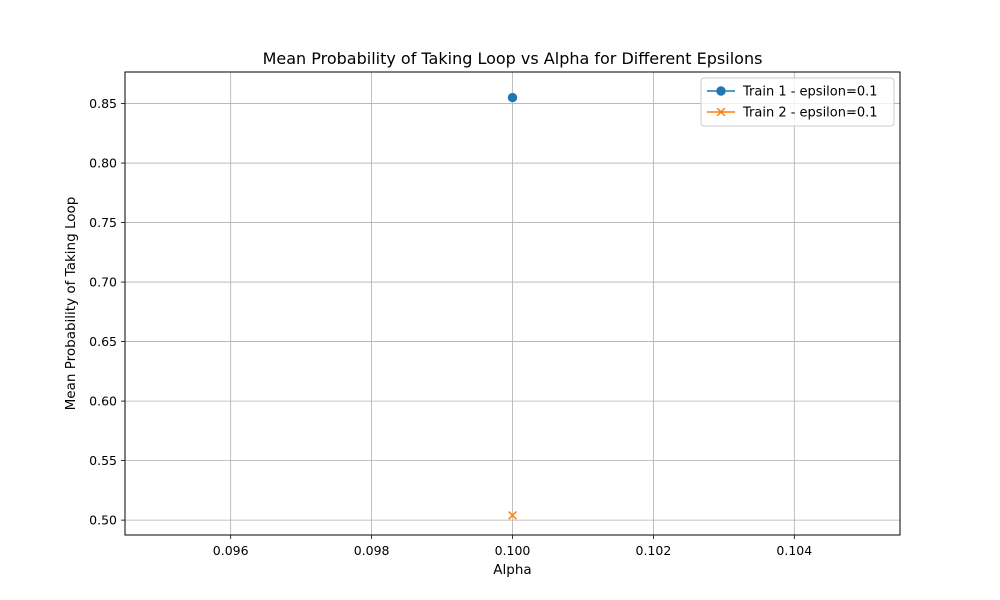 The width and height of the screenshot is (1000, 600). Describe the element at coordinates (103, 103) in the screenshot. I see `y-tick-label: 0.85` at that location.